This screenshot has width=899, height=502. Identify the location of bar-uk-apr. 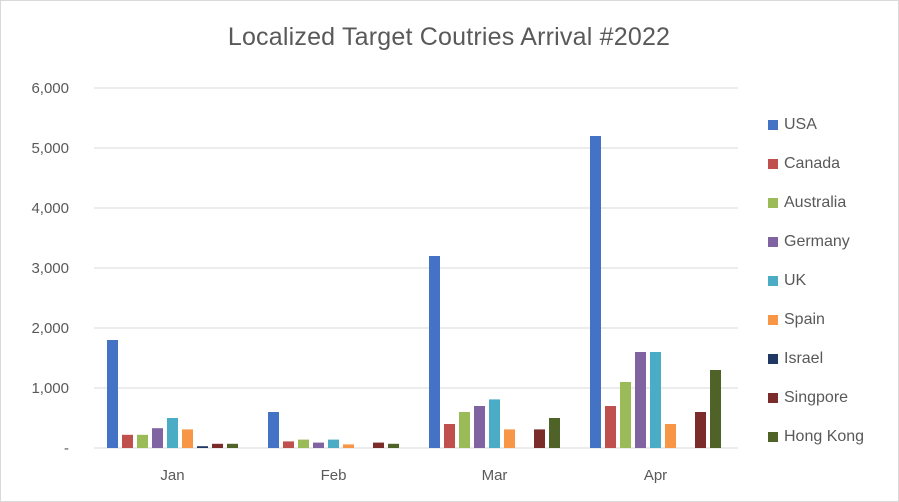
(655, 400).